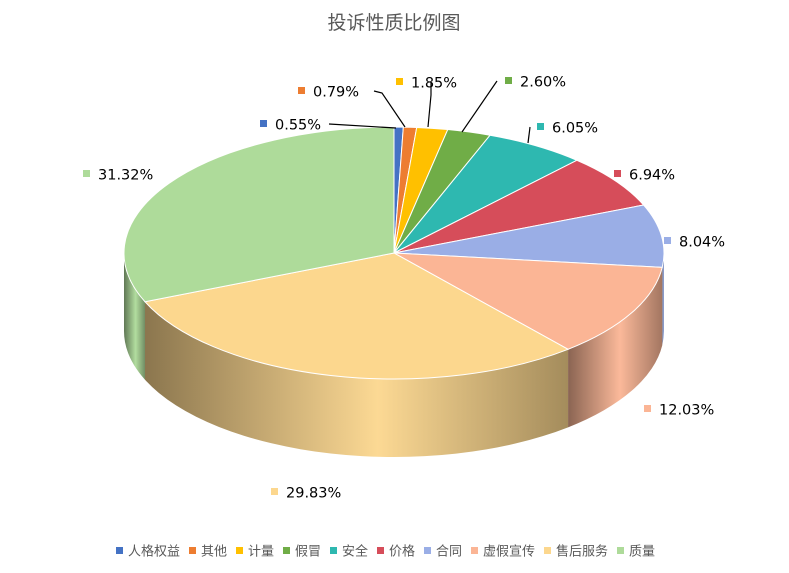 This screenshot has height=573, width=789. What do you see at coordinates (125, 176) in the screenshot?
I see `data-label-text: 31.32%` at bounding box center [125, 176].